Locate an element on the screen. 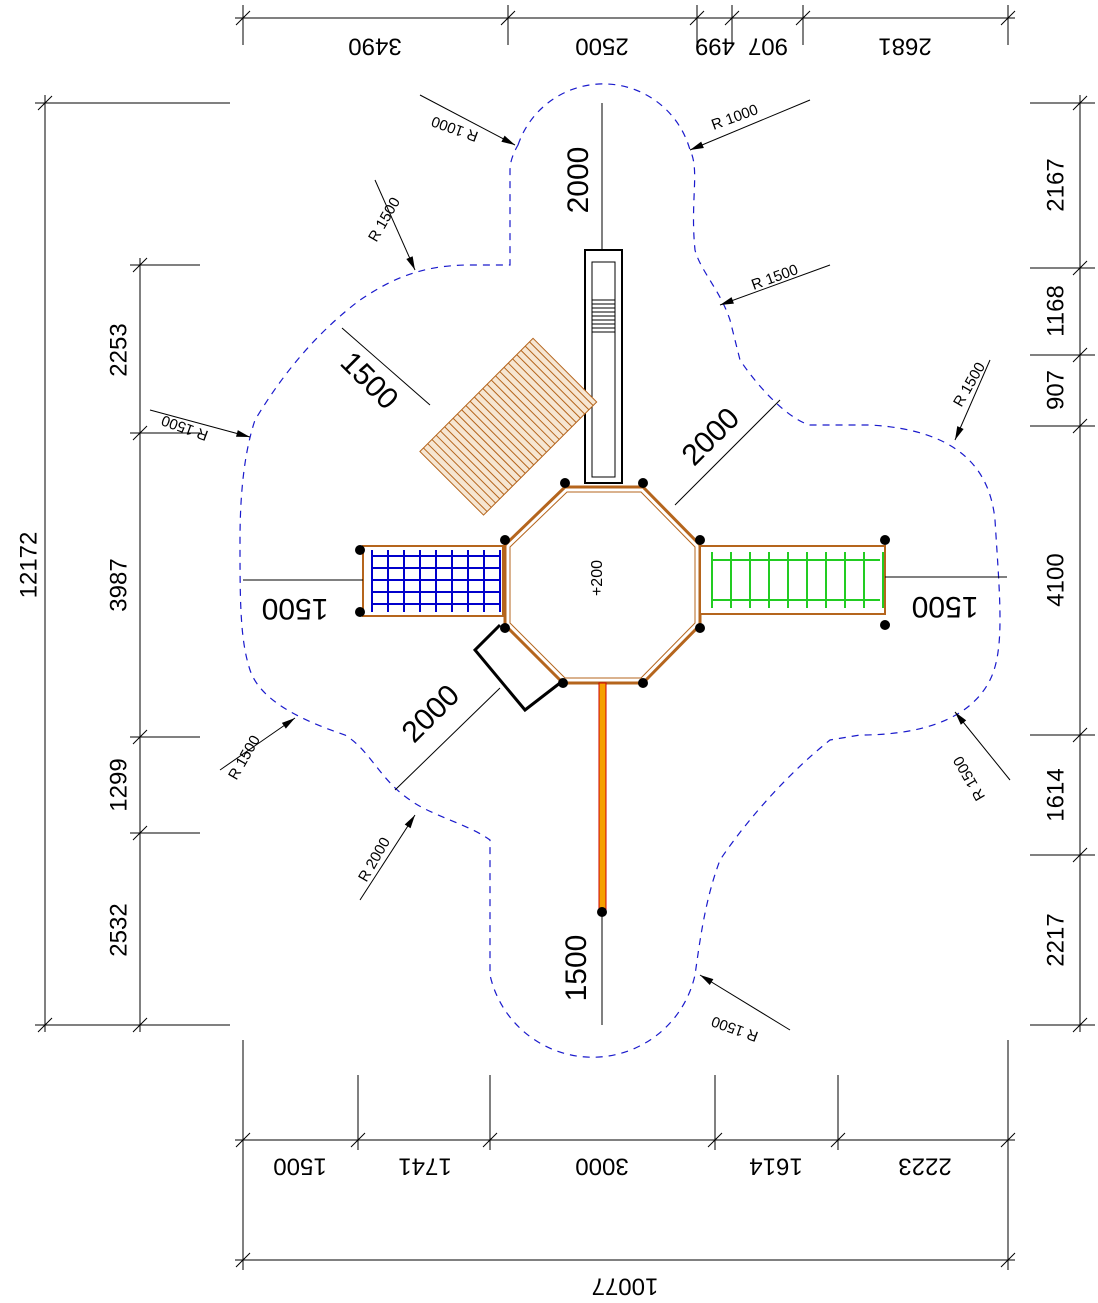 Image resolution: width=1098 pixels, height=1303 pixels. slide-bed is located at coordinates (603, 369).